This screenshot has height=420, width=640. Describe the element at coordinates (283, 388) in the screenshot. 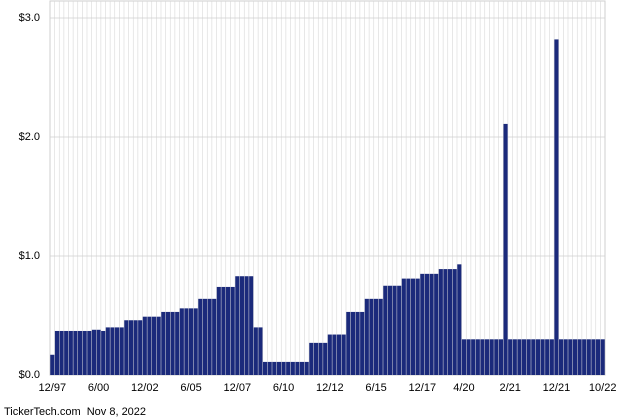

I see `x-tick-label: 6/10` at that location.